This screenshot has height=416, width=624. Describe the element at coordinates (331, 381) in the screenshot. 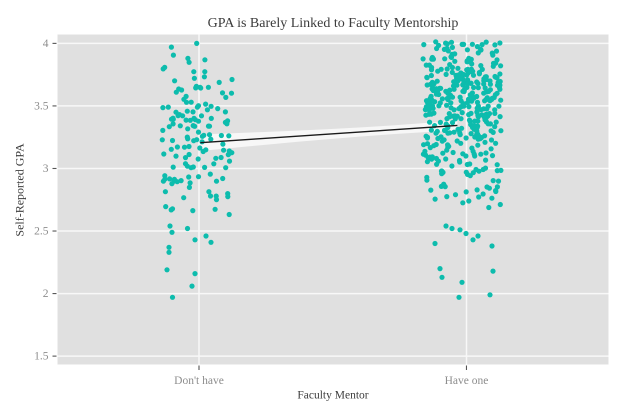

I see `x-axis-tick-labels: Don't have Have one` at that location.